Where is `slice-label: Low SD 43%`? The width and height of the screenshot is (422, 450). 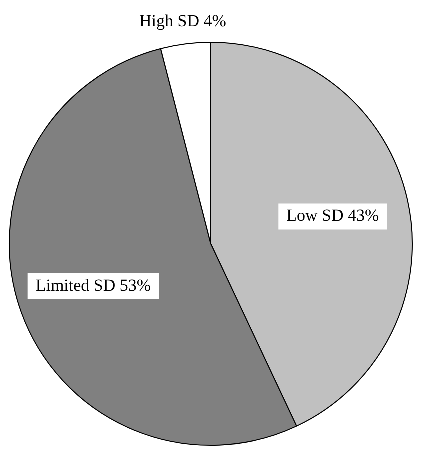 slice-label: Low SD 43% is located at coordinates (333, 216).